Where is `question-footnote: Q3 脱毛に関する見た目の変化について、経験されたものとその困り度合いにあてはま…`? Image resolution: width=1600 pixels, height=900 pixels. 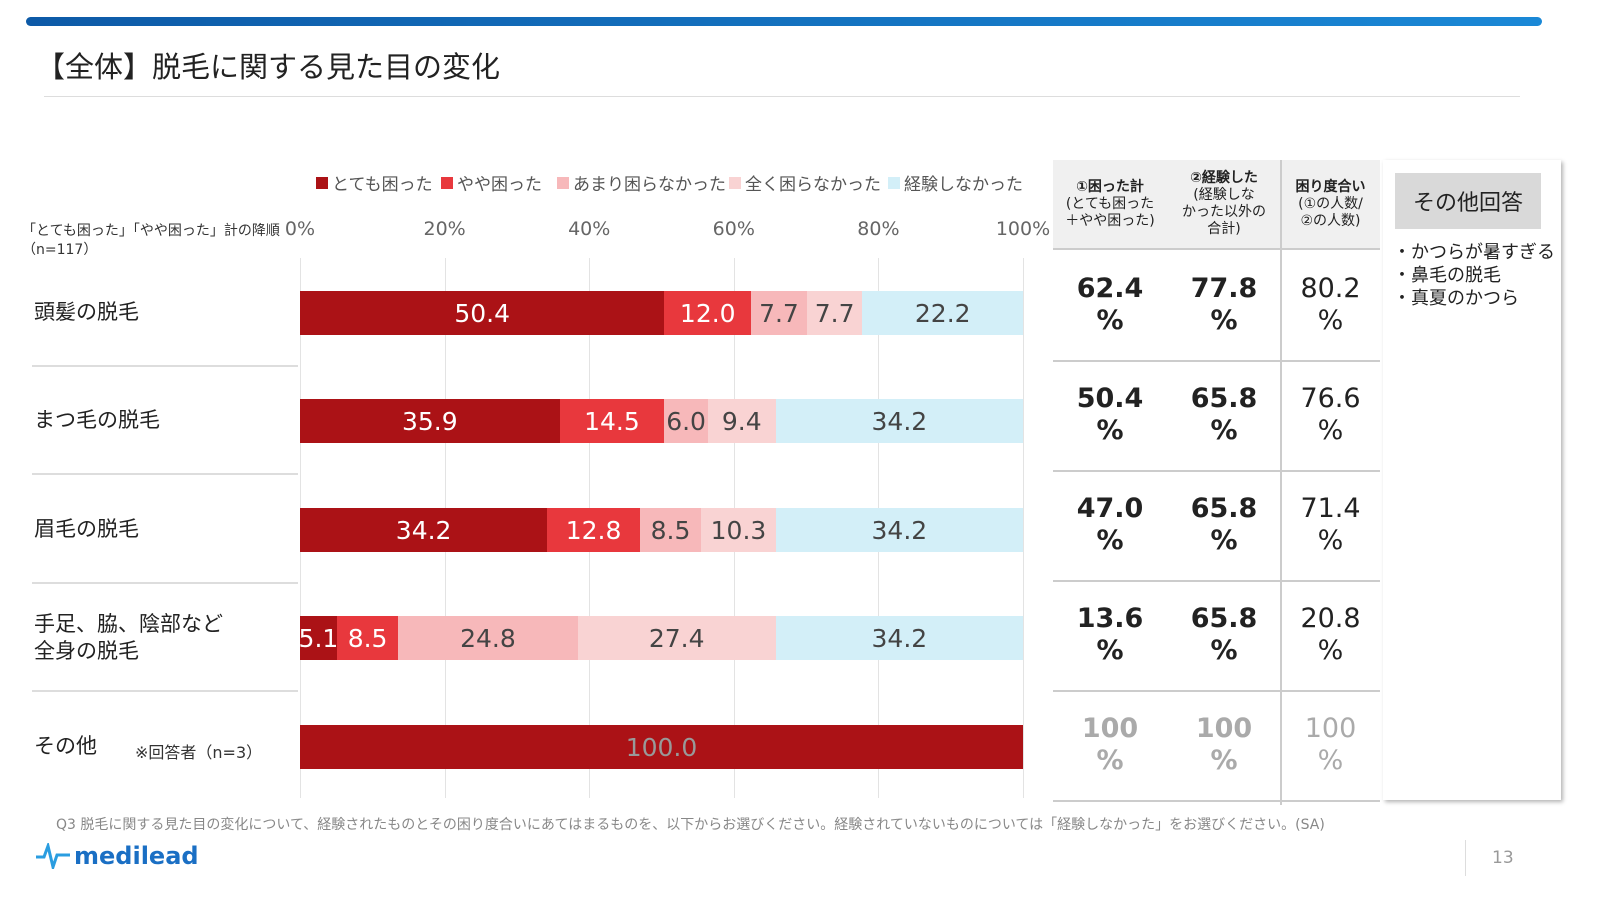
question-footnote: Q3 脱毛に関する見た目の変化について、経験されたものとその困り度合いにあてはま… is located at coordinates (690, 825).